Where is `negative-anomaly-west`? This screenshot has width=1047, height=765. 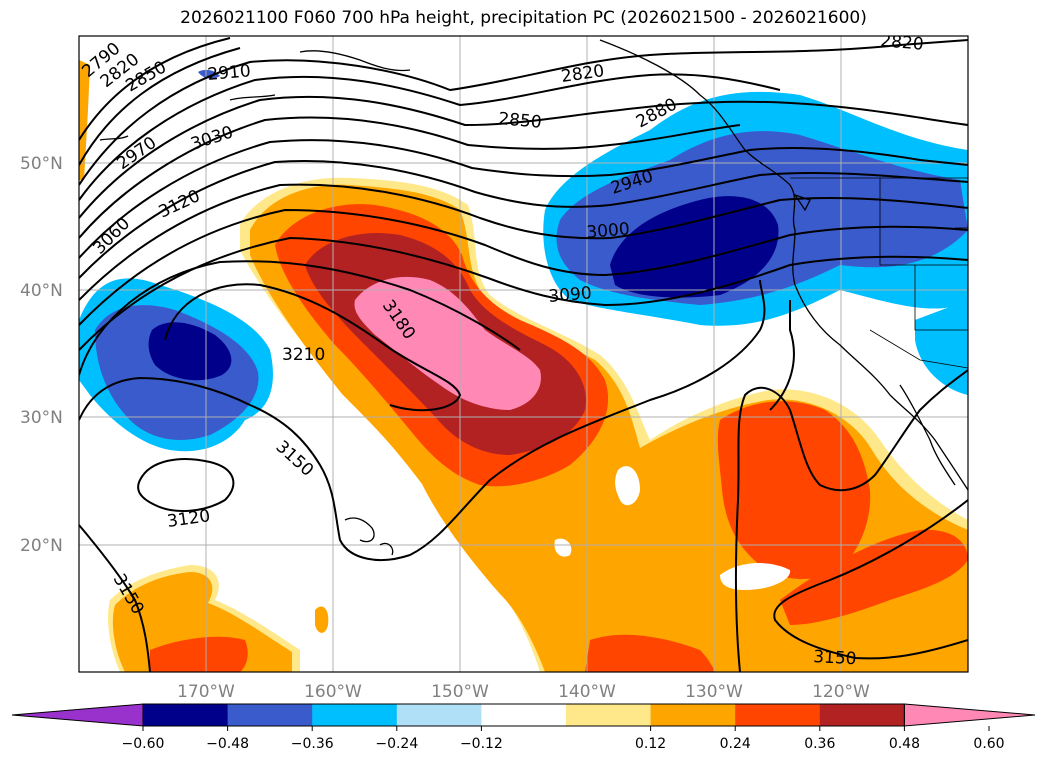 negative-anomaly-west is located at coordinates (176, 365).